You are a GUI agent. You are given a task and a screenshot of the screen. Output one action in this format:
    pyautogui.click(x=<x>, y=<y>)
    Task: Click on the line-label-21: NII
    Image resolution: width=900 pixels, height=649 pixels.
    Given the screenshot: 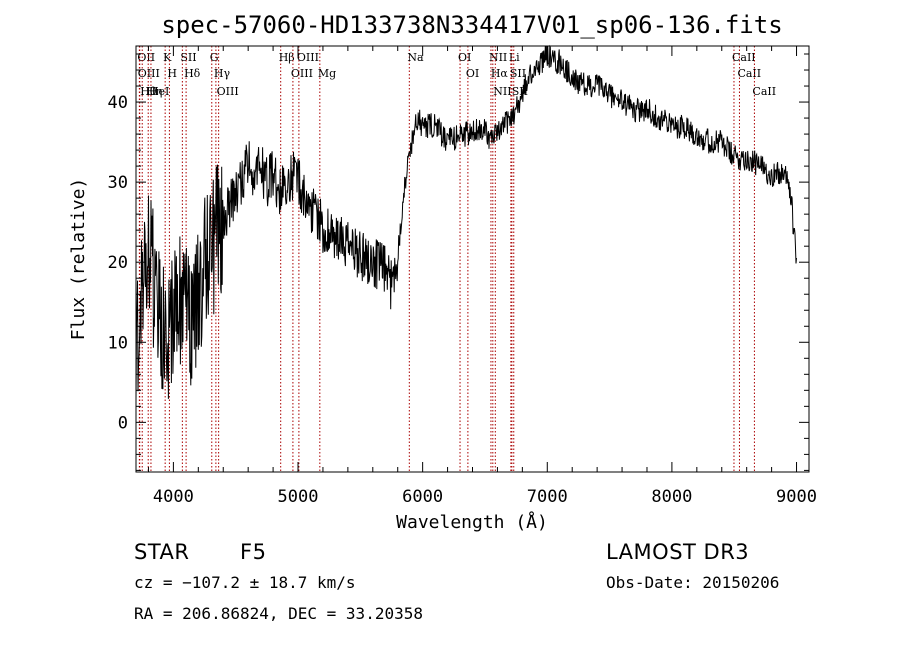 What is the action you would take?
    pyautogui.click(x=502, y=91)
    